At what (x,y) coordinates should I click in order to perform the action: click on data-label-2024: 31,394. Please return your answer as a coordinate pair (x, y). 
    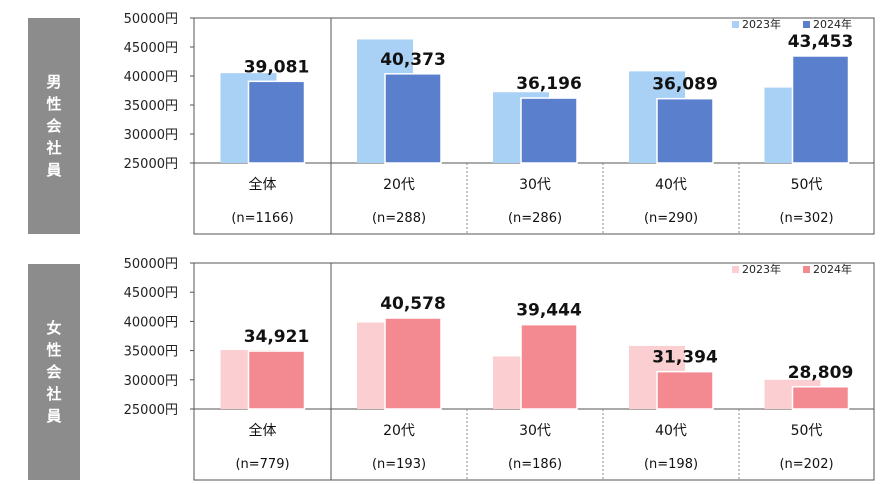
    Looking at the image, I should click on (685, 358).